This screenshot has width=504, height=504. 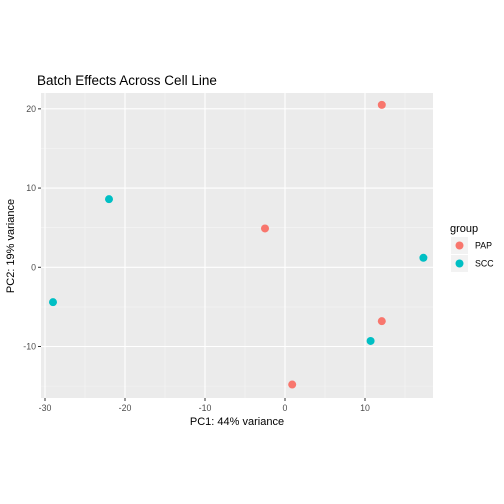 What do you see at coordinates (31, 188) in the screenshot?
I see `y-tick-label: 10` at bounding box center [31, 188].